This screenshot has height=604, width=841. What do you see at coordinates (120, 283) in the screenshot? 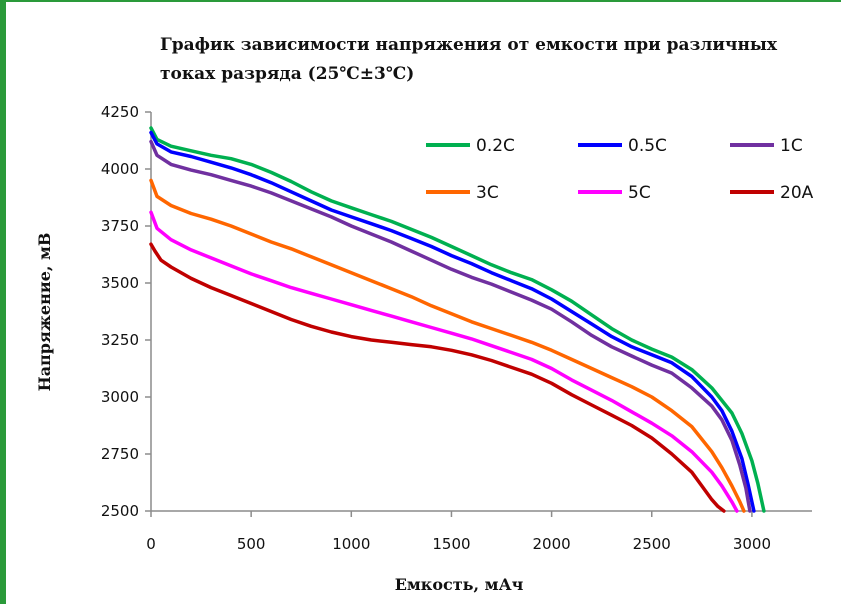
I see `y-tick-label: 3500` at bounding box center [120, 283].